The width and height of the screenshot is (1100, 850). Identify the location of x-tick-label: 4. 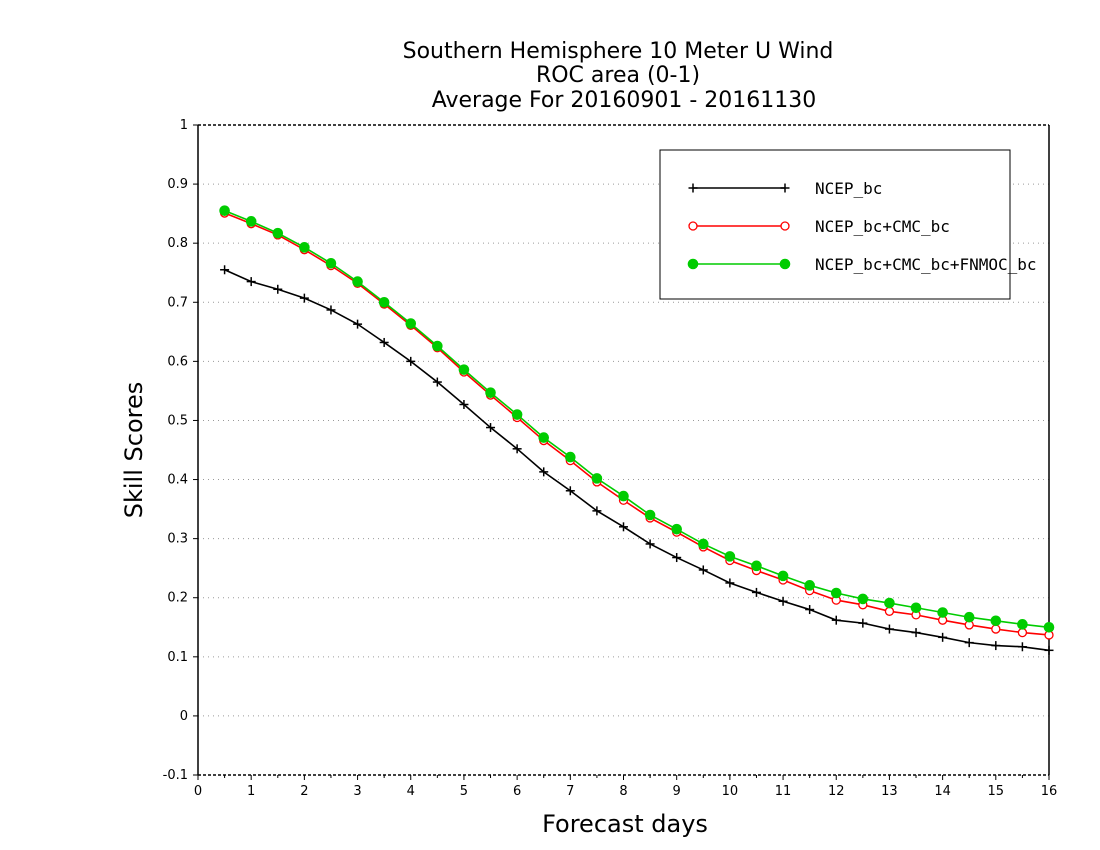
(411, 791).